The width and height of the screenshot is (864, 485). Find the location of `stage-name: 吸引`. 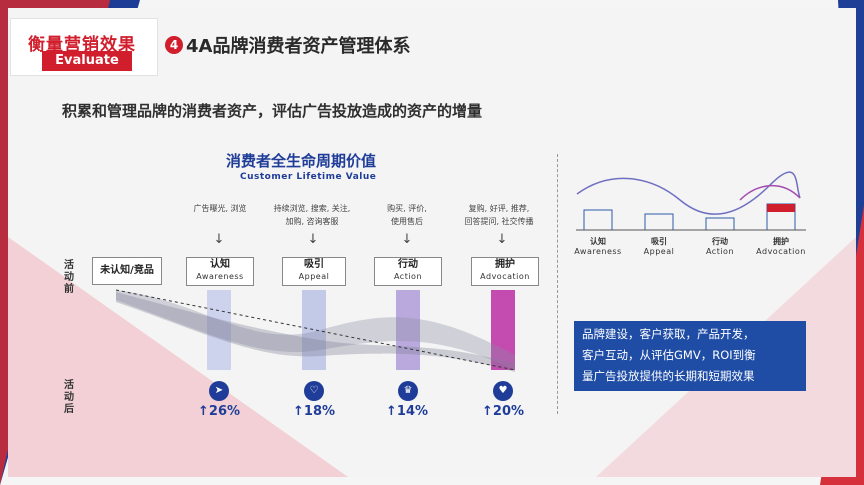

stage-name: 吸引 is located at coordinates (314, 264).